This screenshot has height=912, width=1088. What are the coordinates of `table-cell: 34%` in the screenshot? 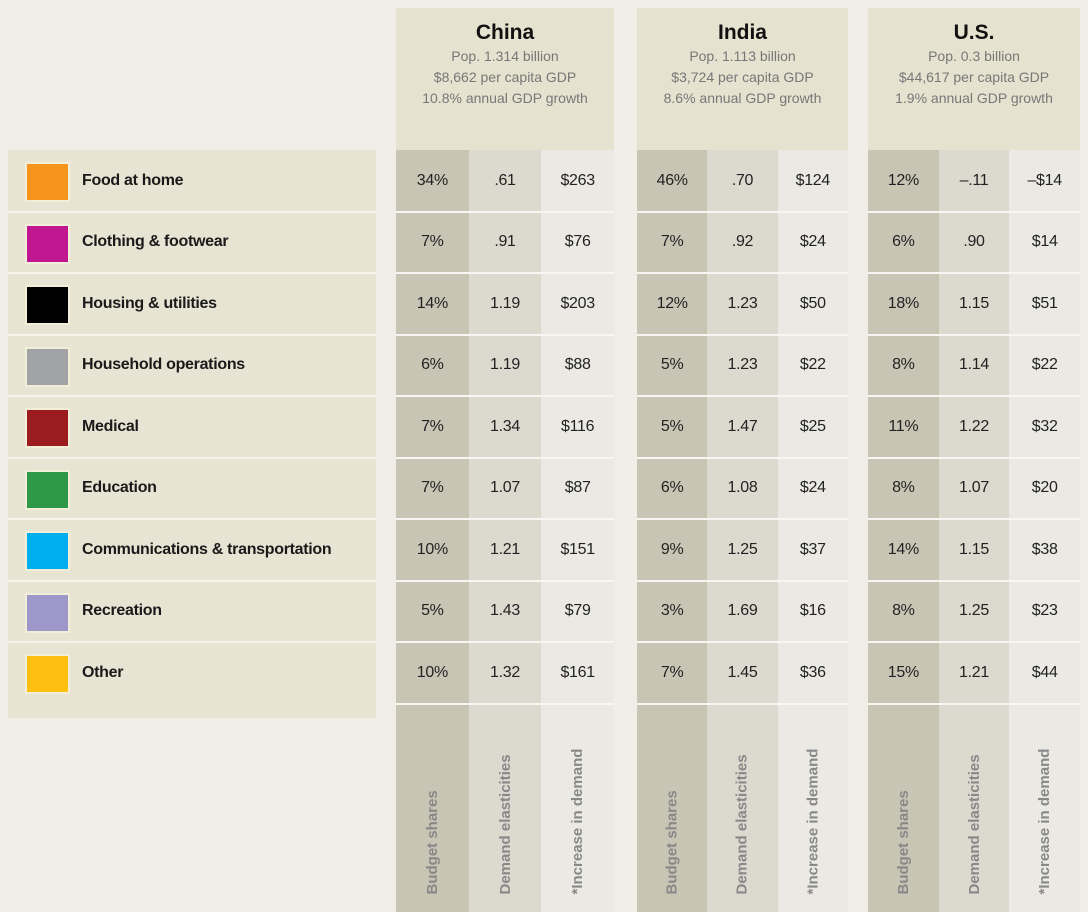 It's located at (432, 180).